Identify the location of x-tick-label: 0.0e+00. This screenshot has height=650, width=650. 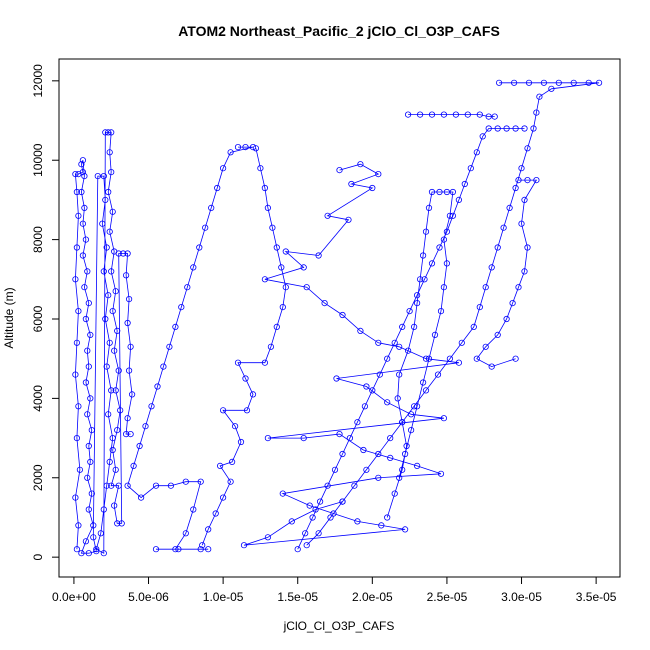
(74, 597).